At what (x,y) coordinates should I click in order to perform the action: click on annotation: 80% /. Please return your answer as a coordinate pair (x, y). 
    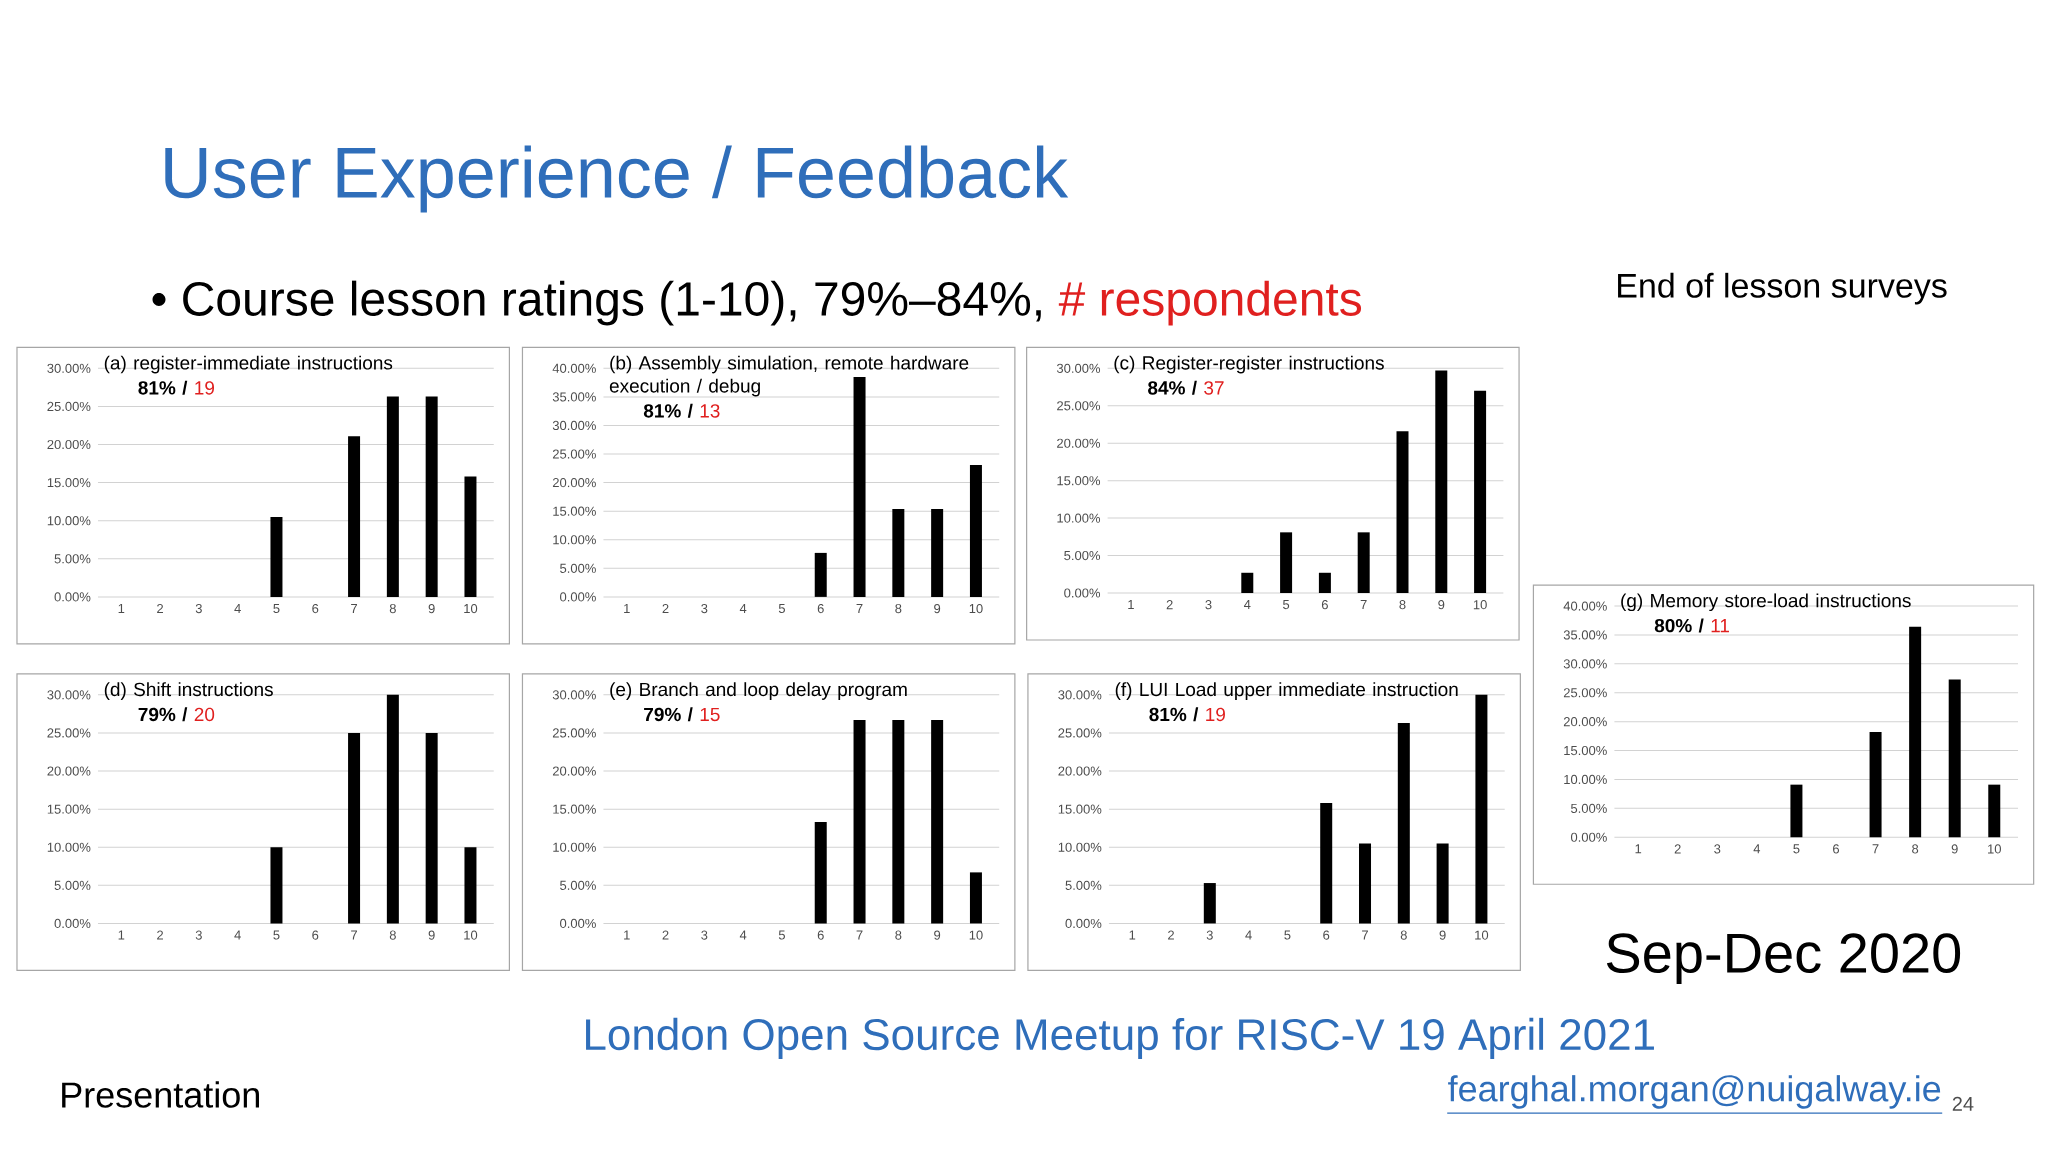
    Looking at the image, I should click on (1679, 625).